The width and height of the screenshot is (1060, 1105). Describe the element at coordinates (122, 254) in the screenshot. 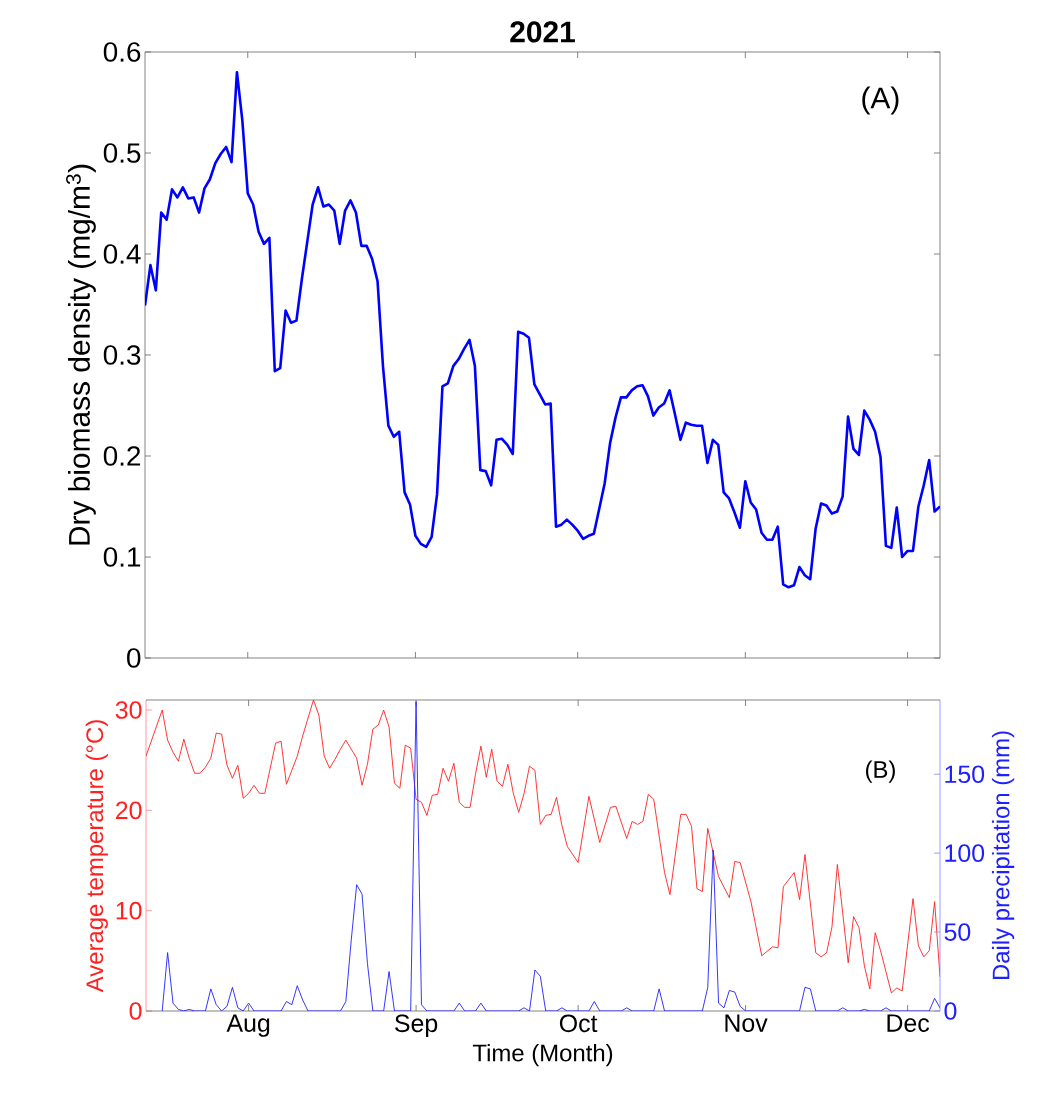

I see `y-tick-label: 0.4` at that location.